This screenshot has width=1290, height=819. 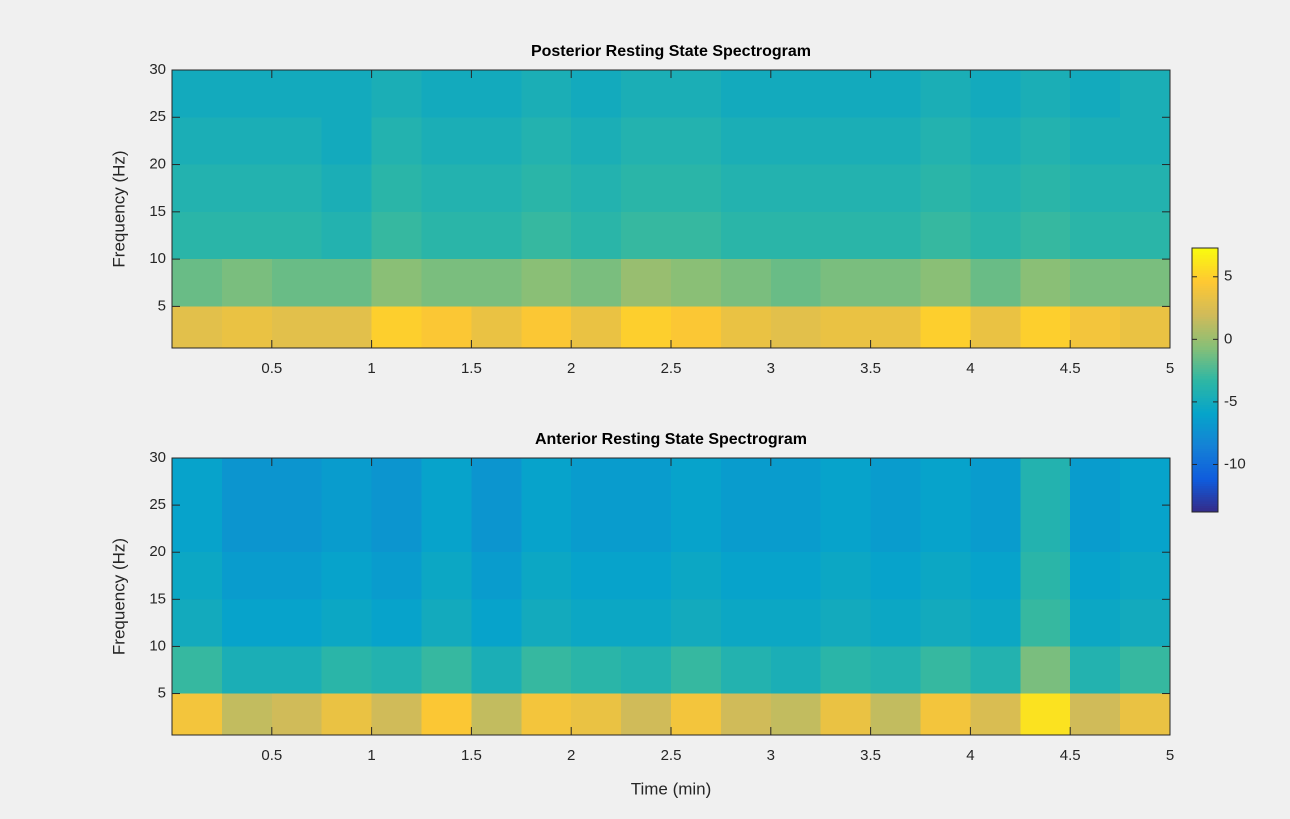 What do you see at coordinates (1228, 276) in the screenshot?
I see `colorbar-tick-label: 5` at bounding box center [1228, 276].